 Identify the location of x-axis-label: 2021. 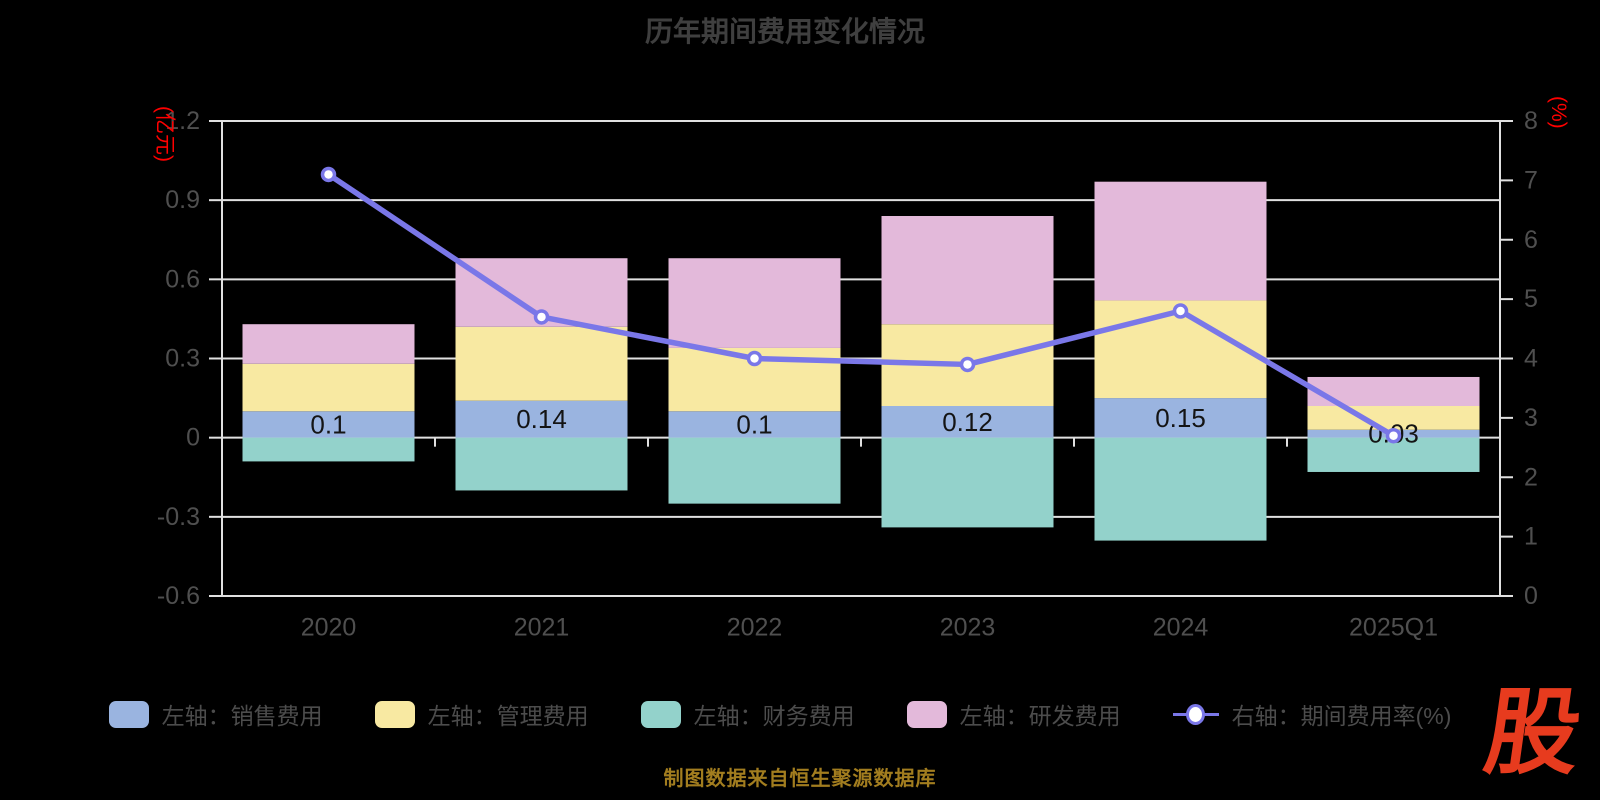
(542, 628).